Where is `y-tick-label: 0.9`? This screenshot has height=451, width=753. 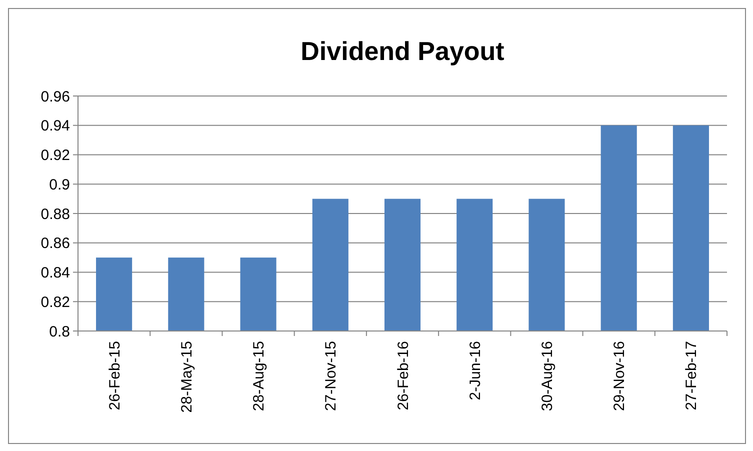 y-tick-label: 0.9 is located at coordinates (59, 185).